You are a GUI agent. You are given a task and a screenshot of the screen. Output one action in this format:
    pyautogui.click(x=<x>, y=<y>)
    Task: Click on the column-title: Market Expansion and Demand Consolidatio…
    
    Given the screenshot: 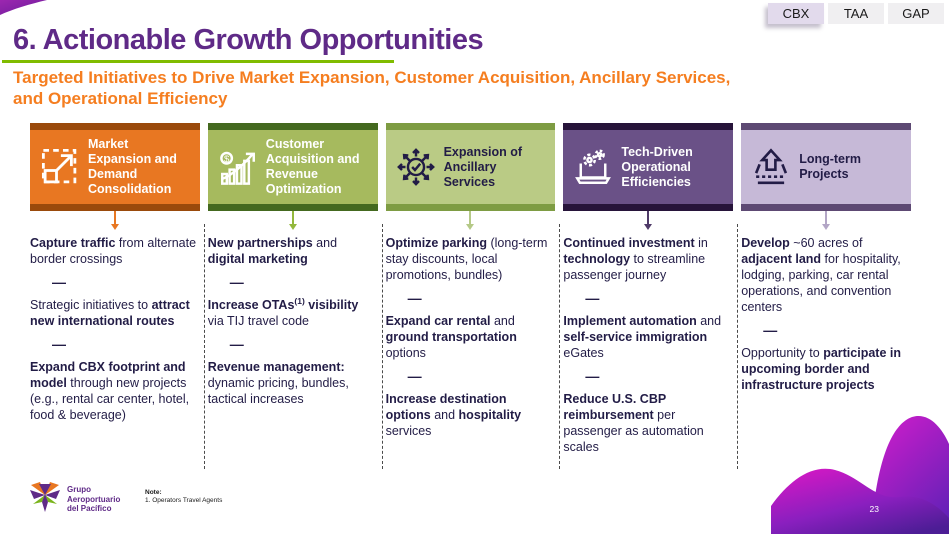 What is the action you would take?
    pyautogui.click(x=132, y=166)
    